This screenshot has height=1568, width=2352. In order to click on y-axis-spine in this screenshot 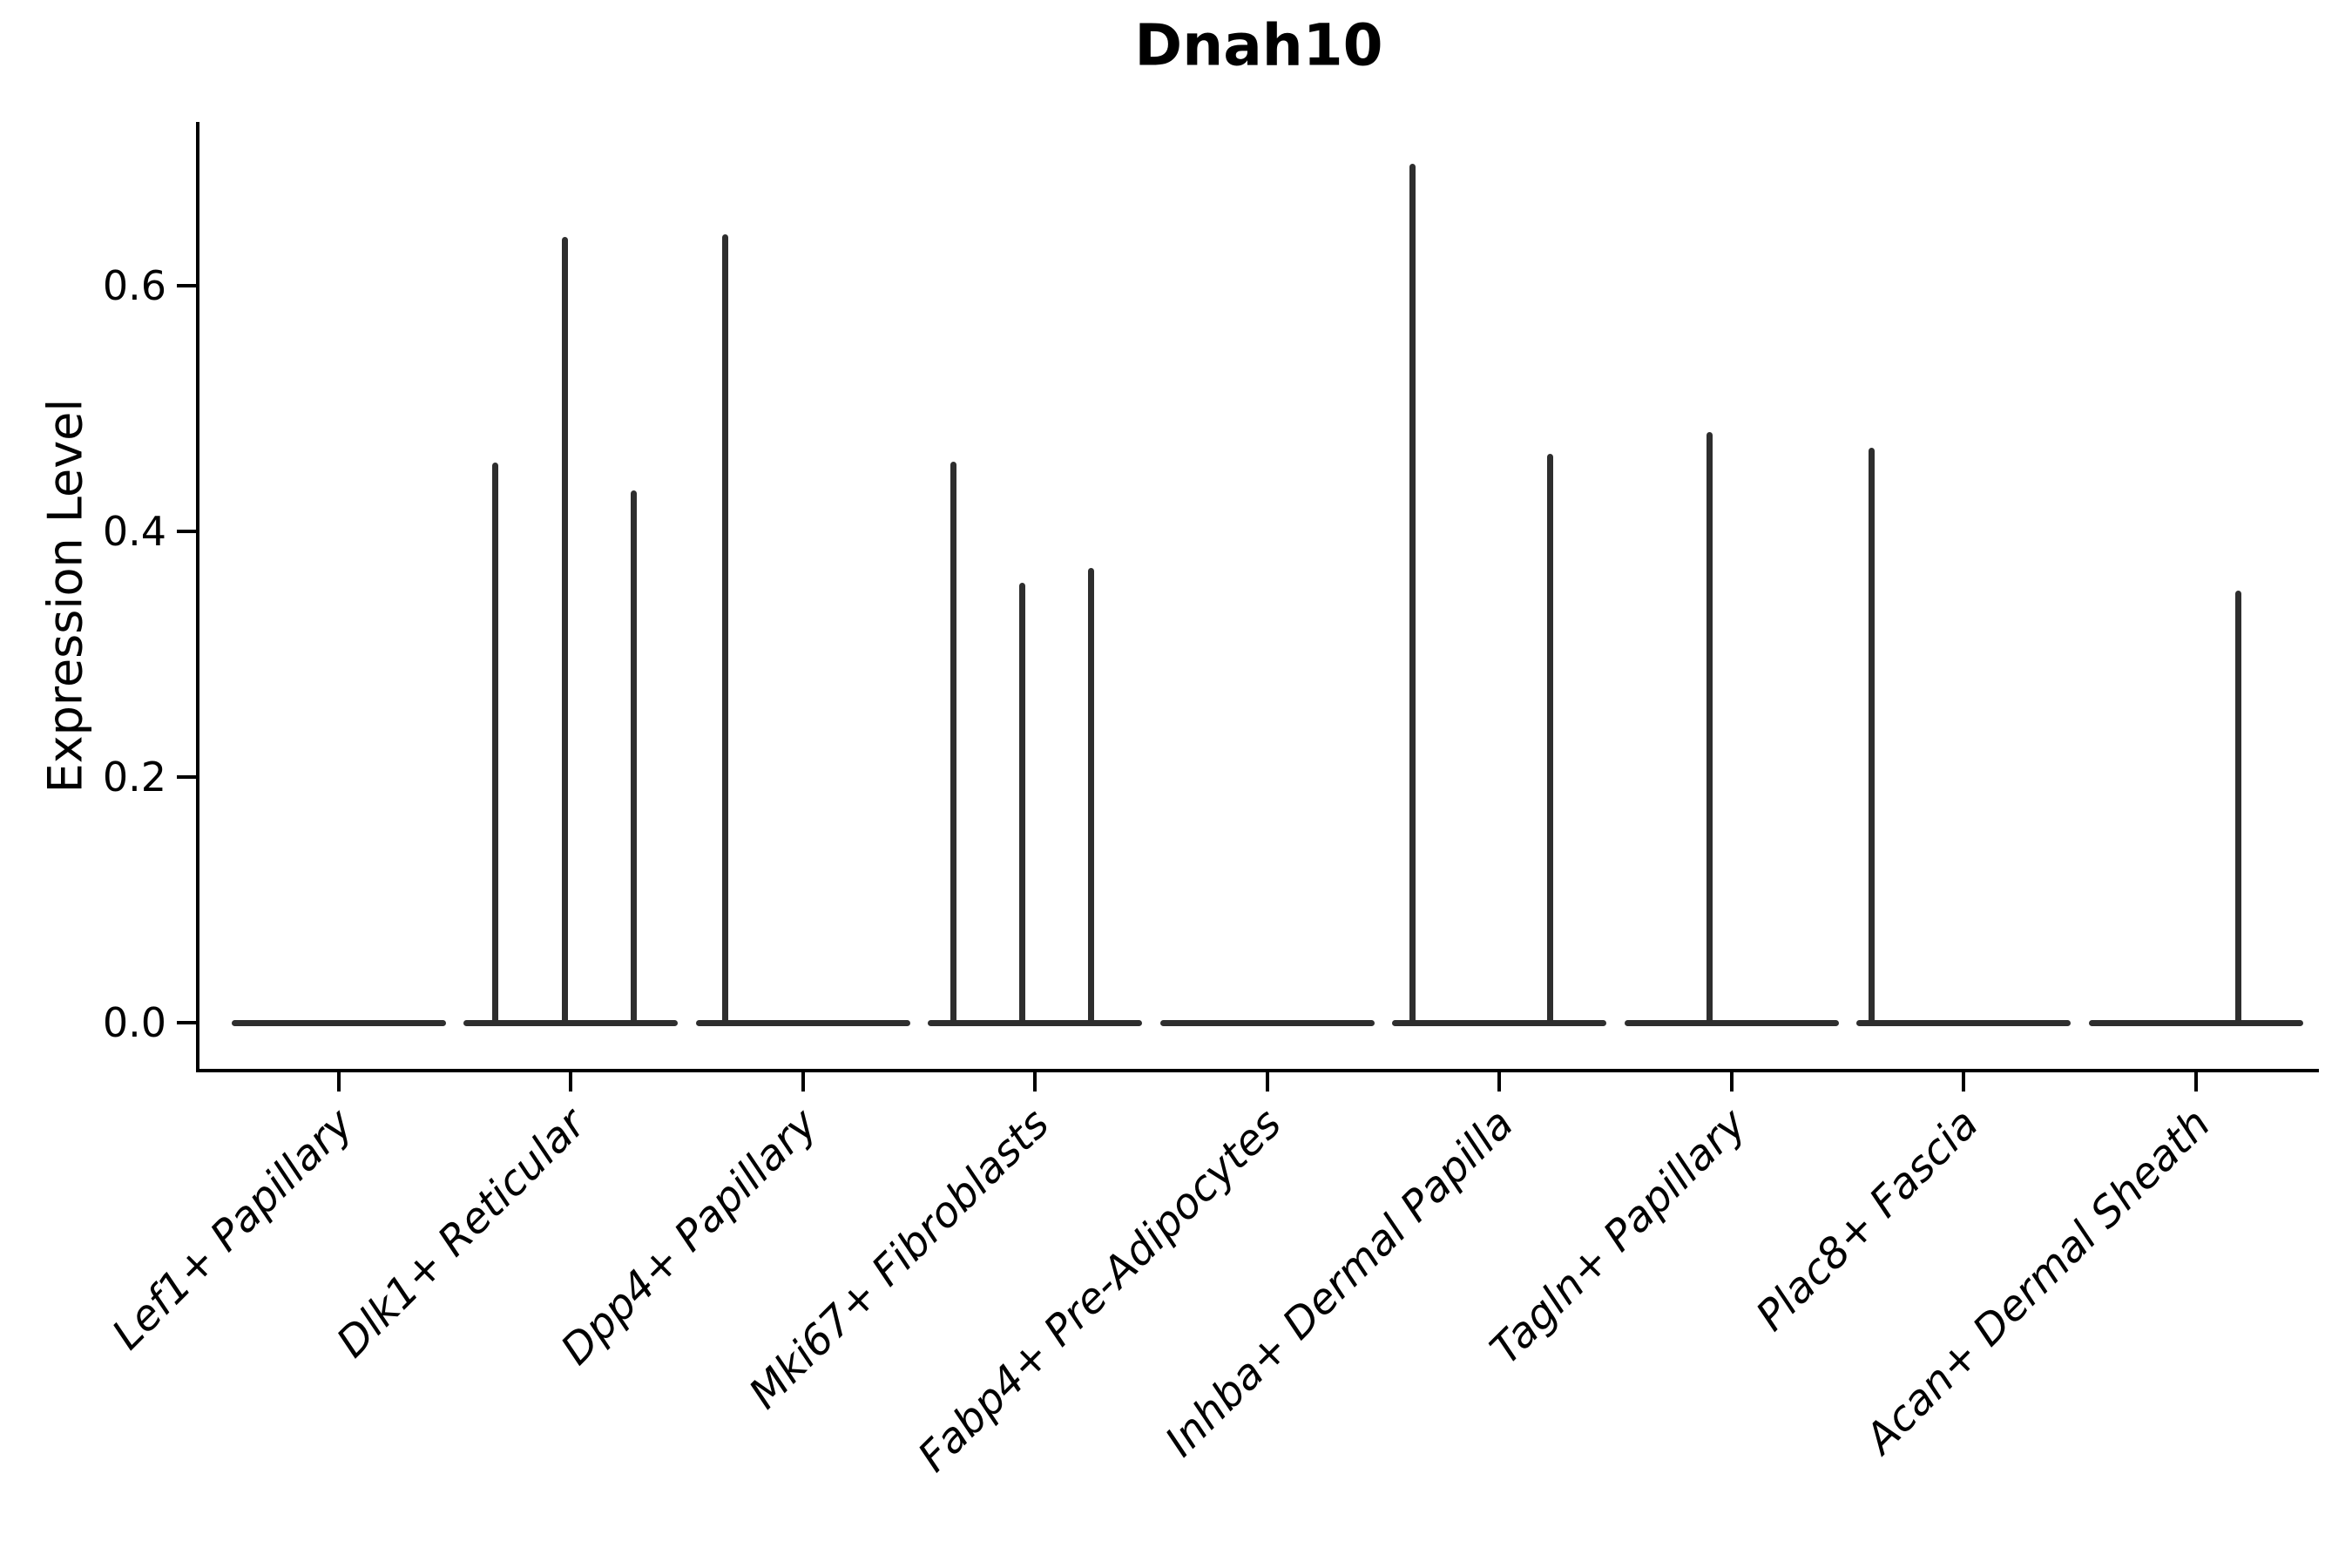, I will do `click(198, 597)`.